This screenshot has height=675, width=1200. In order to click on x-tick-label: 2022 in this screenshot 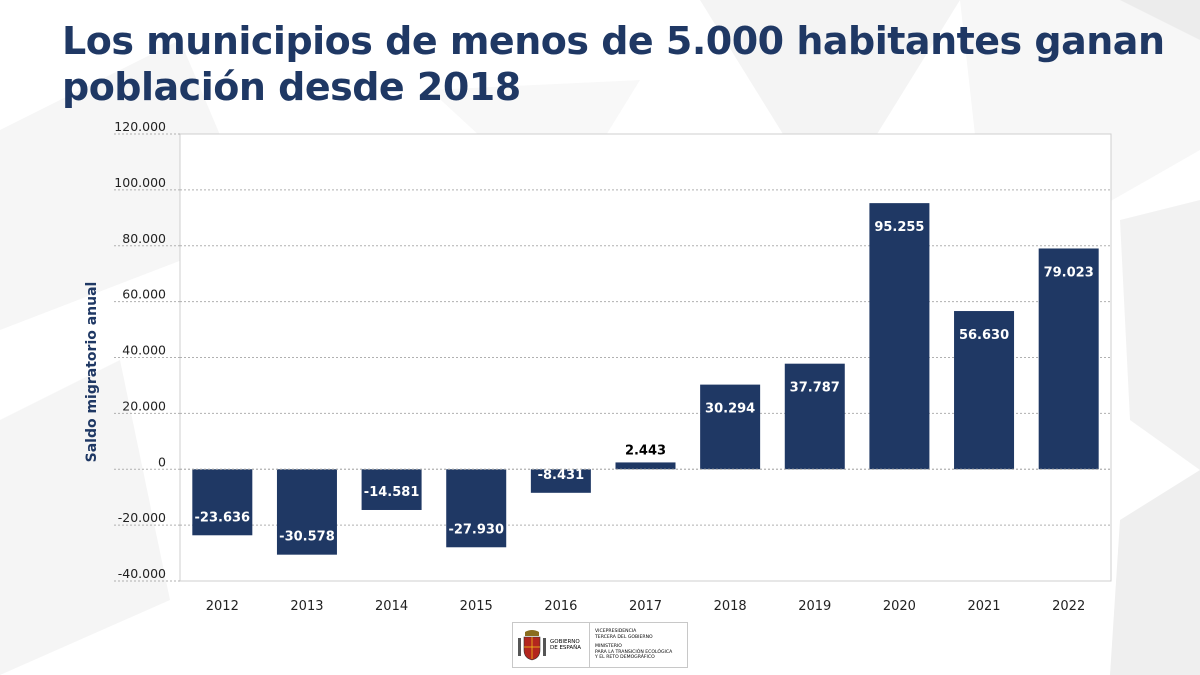, I will do `click(1068, 606)`.